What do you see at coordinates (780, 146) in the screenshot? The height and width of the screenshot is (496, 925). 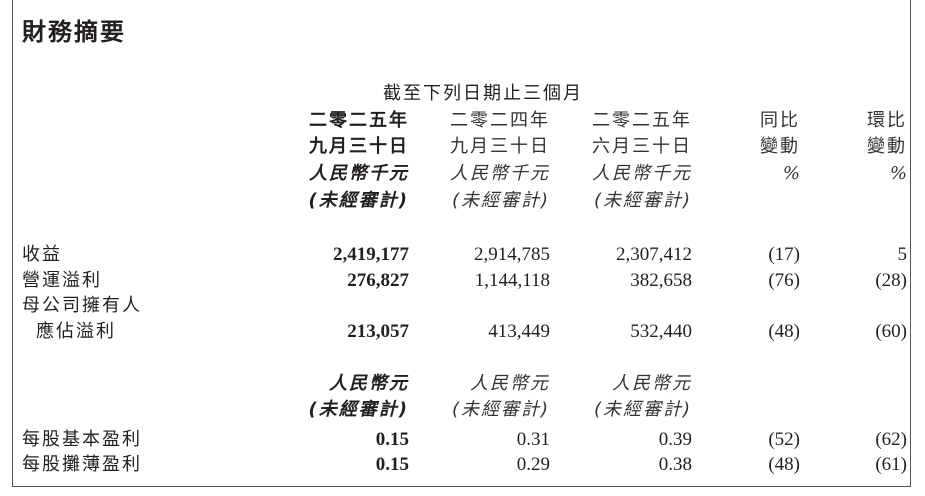 I see `col4-line2: 變動` at bounding box center [780, 146].